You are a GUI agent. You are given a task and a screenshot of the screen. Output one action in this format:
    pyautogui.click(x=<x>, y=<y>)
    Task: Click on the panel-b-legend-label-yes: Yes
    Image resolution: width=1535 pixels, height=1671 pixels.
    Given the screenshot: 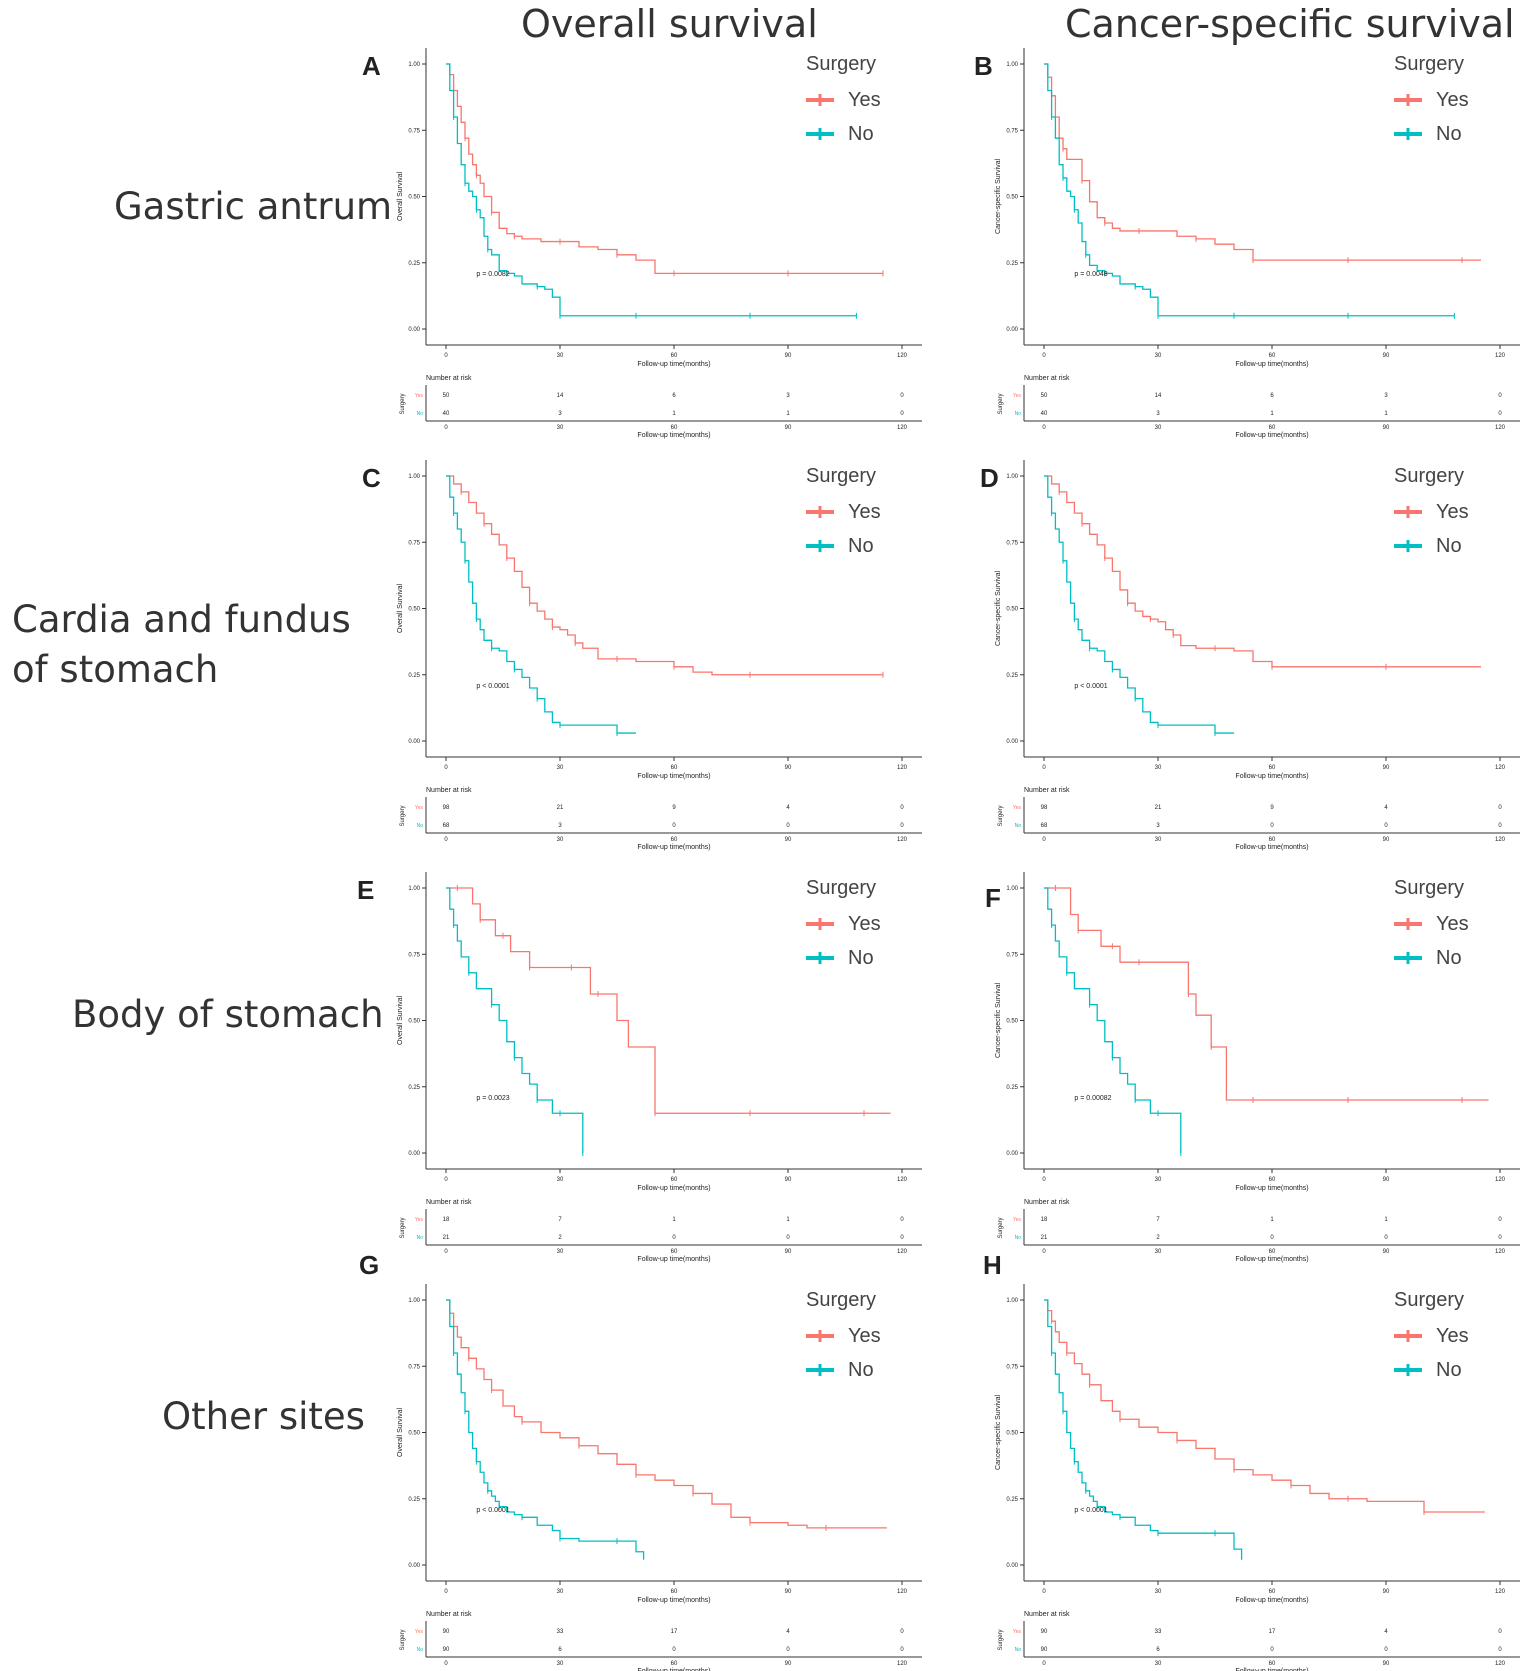 What is the action you would take?
    pyautogui.click(x=1452, y=100)
    